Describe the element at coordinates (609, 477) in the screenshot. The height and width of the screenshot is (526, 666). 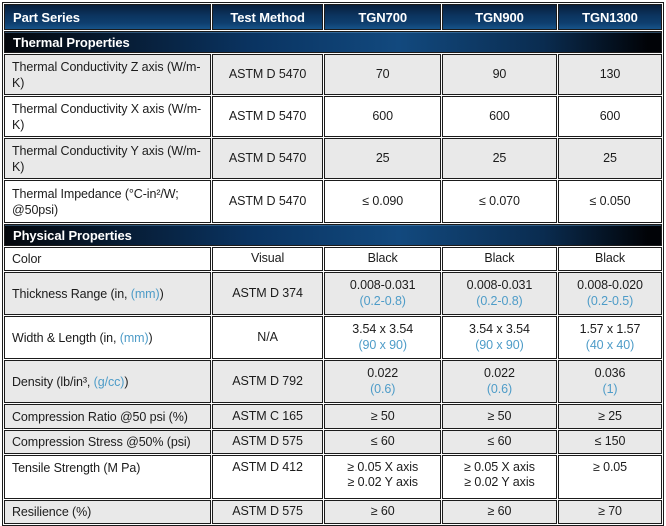
I see `value-cell: ≥ 0.05` at that location.